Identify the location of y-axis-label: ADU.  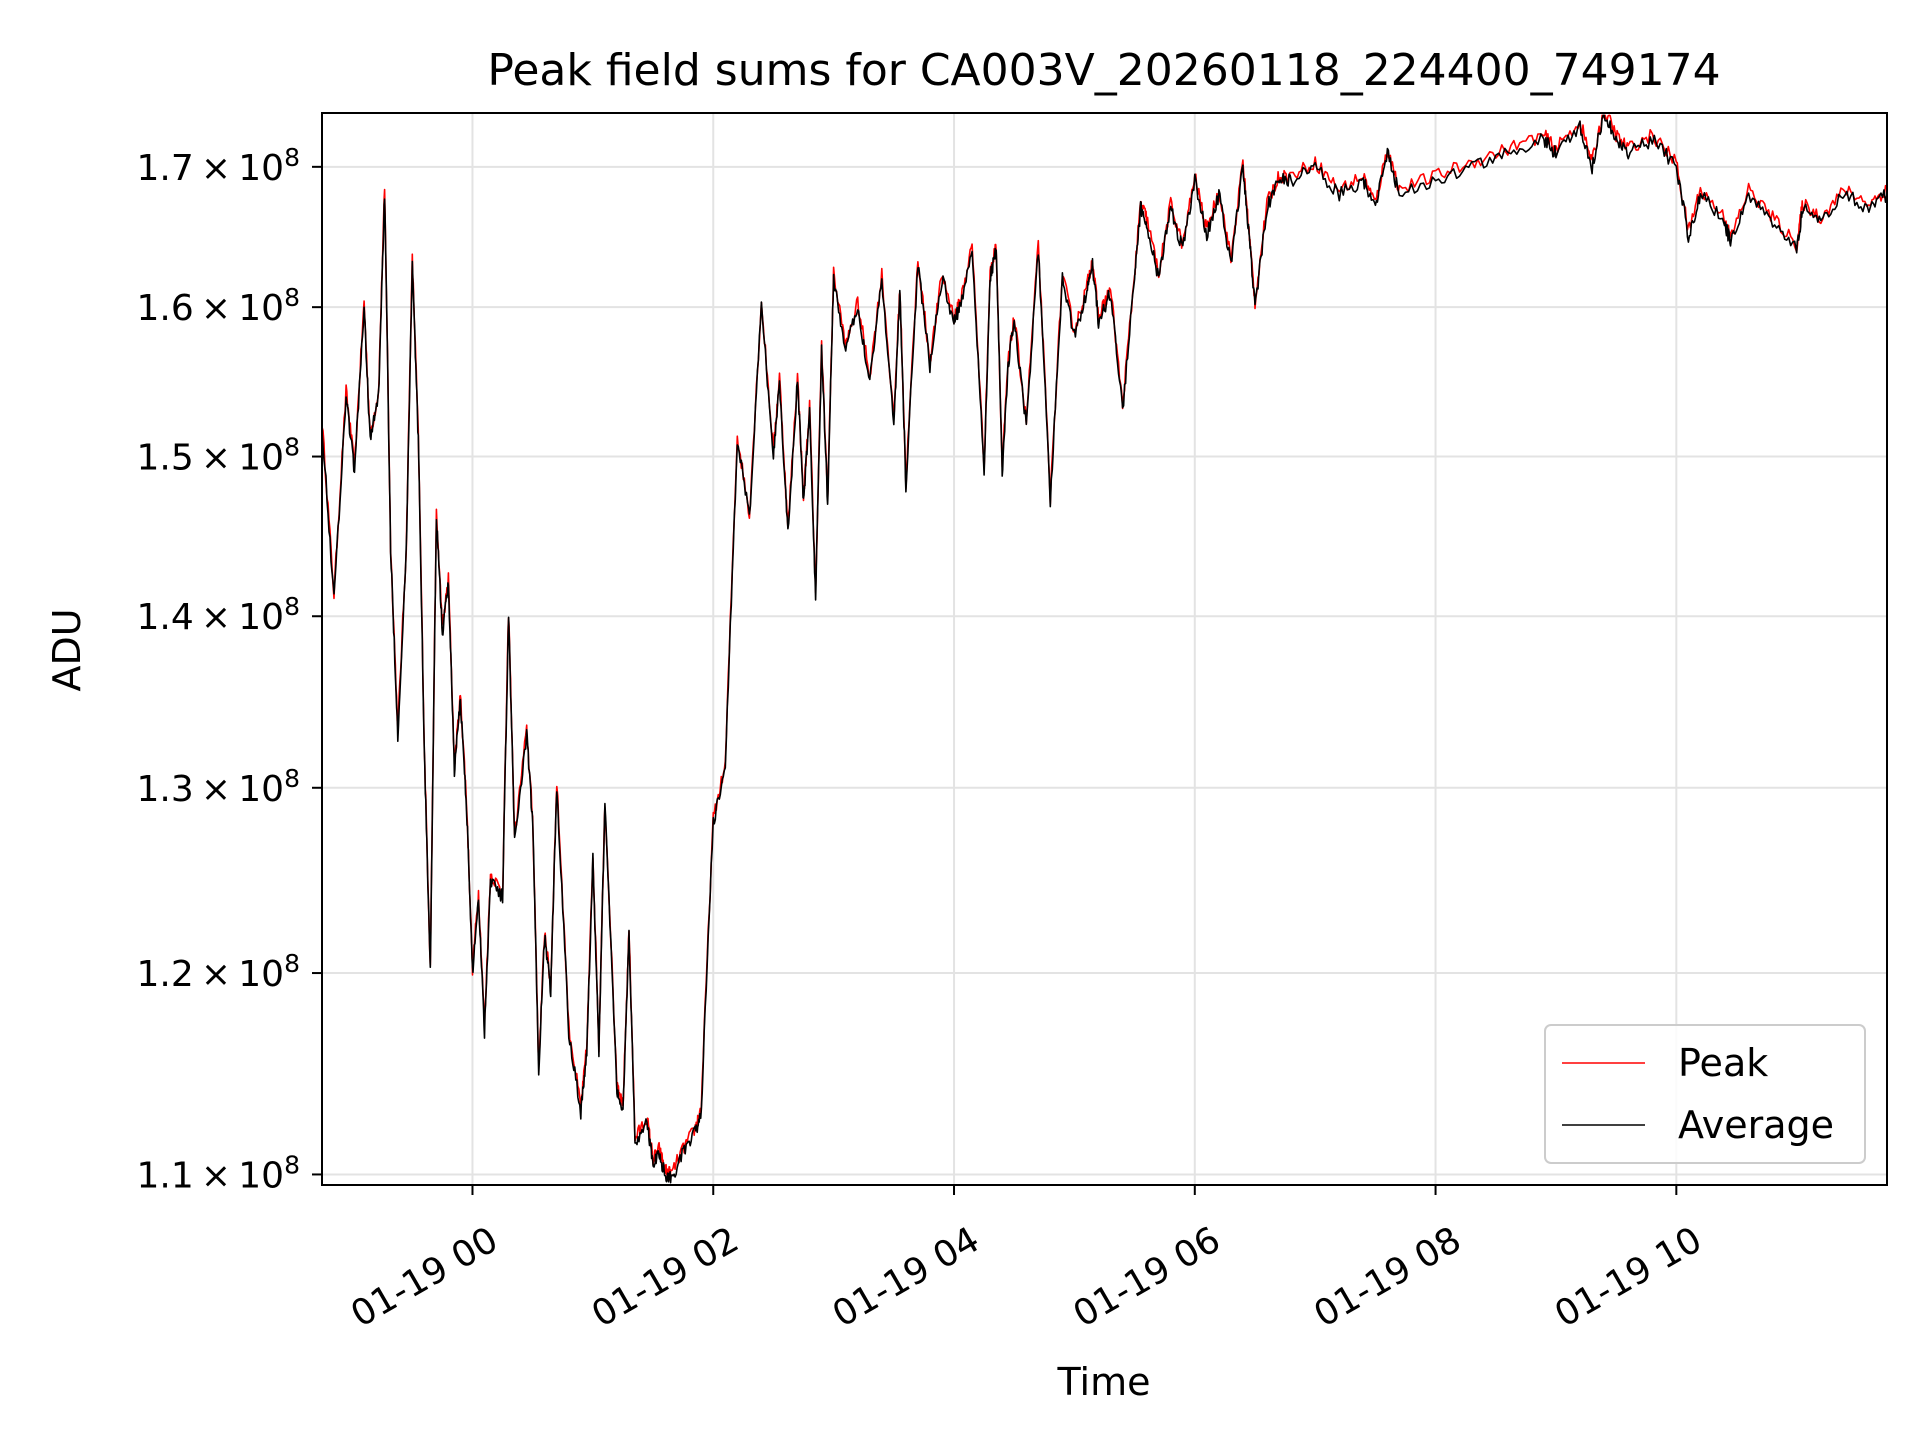
(67, 649).